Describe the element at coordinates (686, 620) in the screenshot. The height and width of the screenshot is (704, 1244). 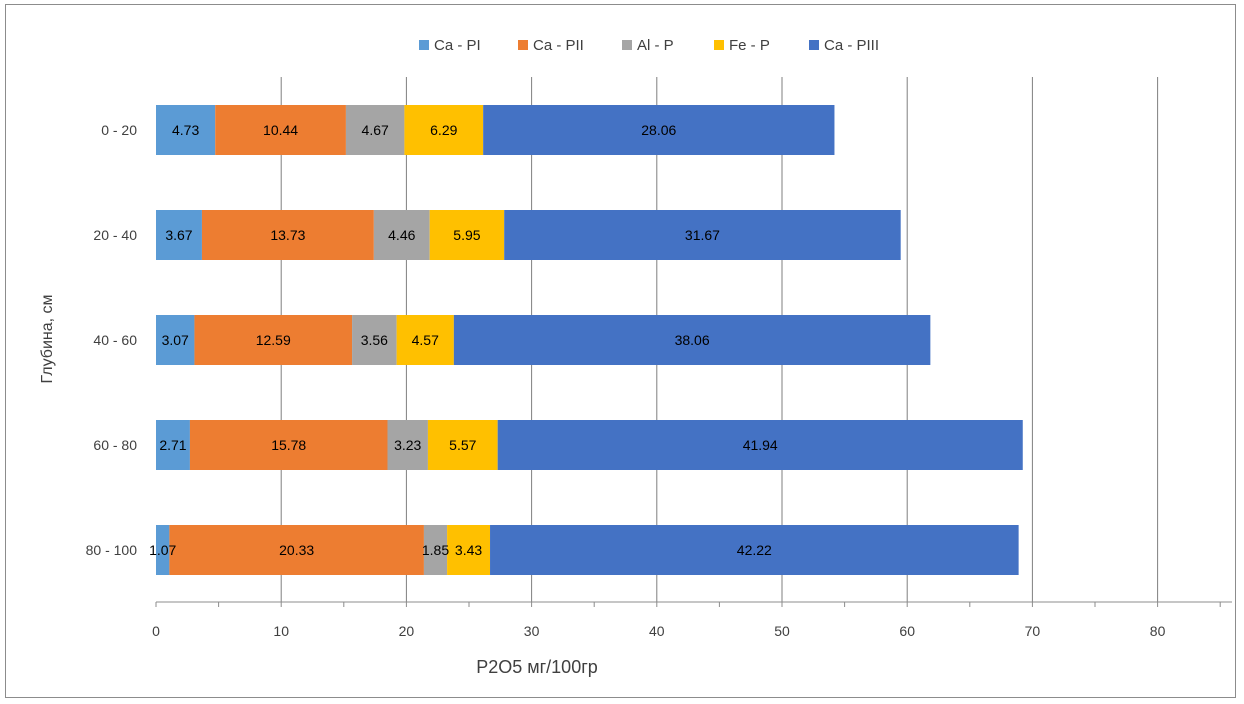
I see `x-tick-labels: 0 10 20 30 40 50 60 70 80` at that location.